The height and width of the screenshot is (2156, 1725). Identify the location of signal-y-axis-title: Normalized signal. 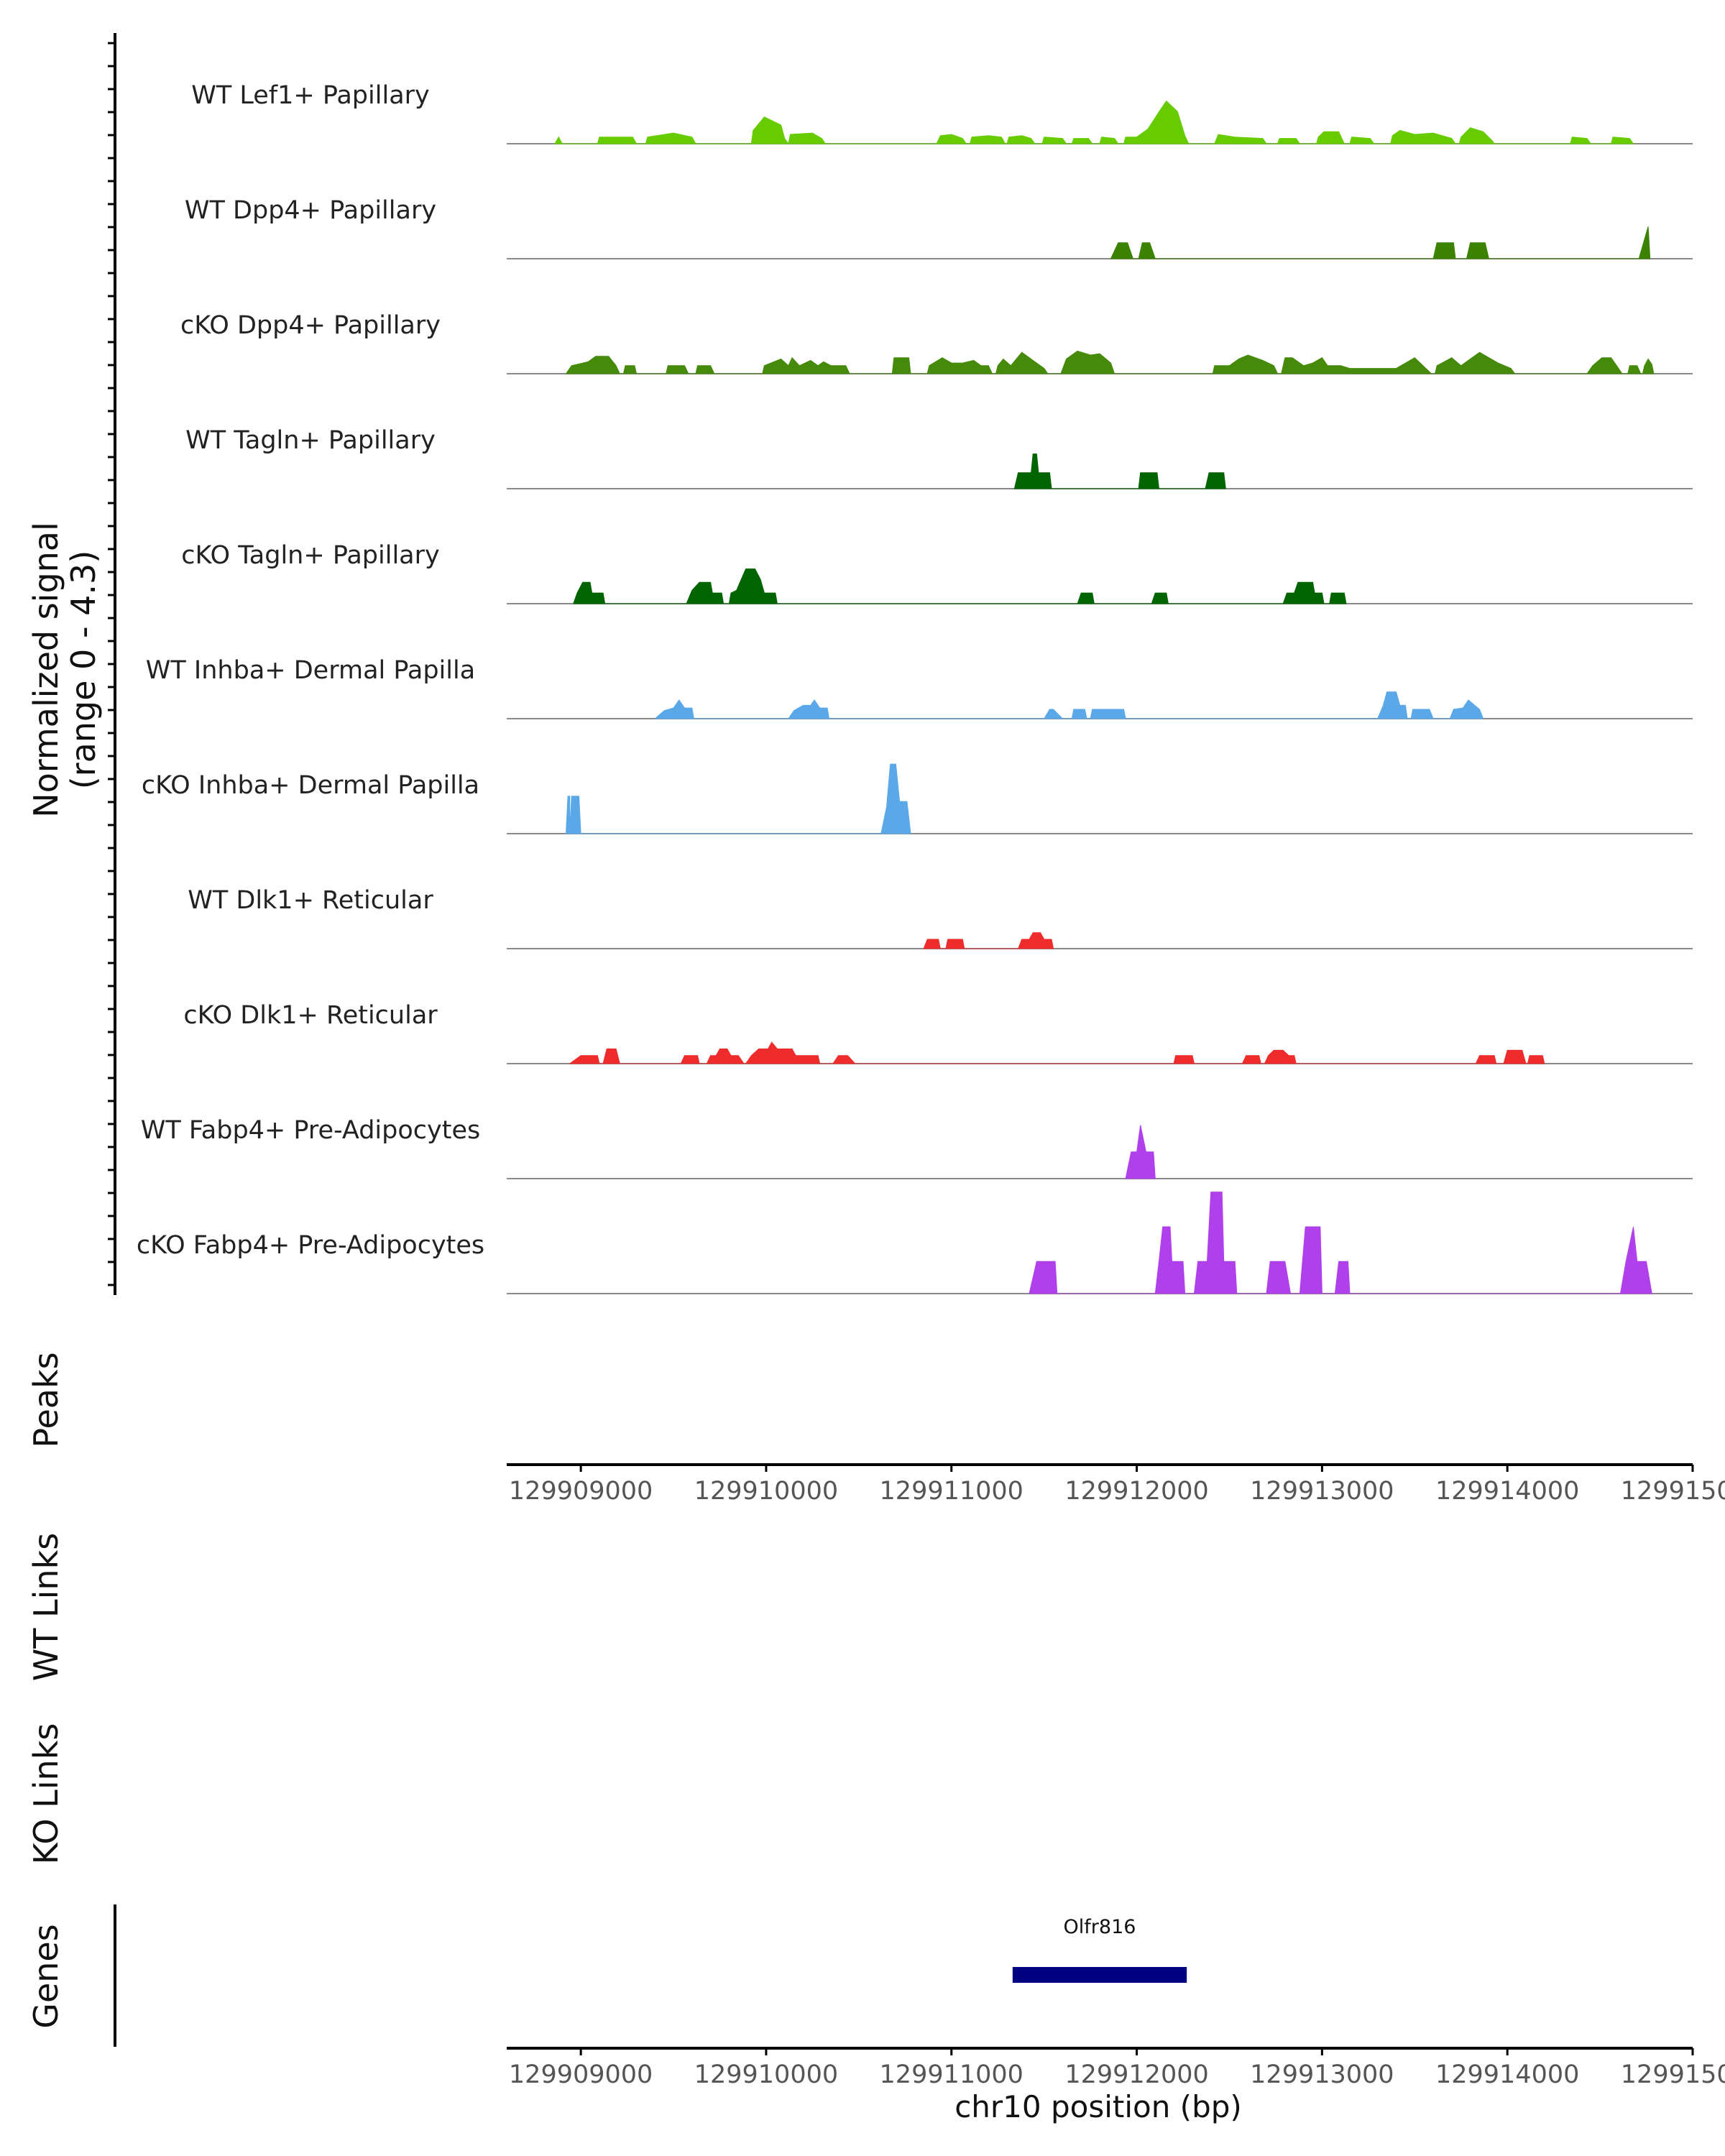
(46, 670).